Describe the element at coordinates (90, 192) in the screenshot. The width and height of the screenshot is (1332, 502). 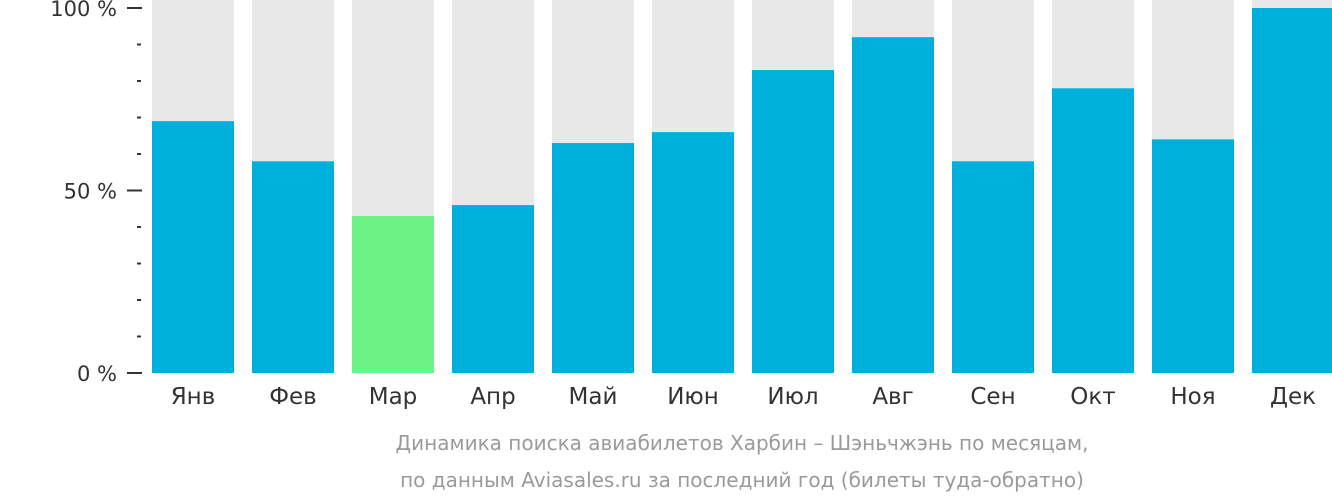
I see `y-tick-label: 50 %` at that location.